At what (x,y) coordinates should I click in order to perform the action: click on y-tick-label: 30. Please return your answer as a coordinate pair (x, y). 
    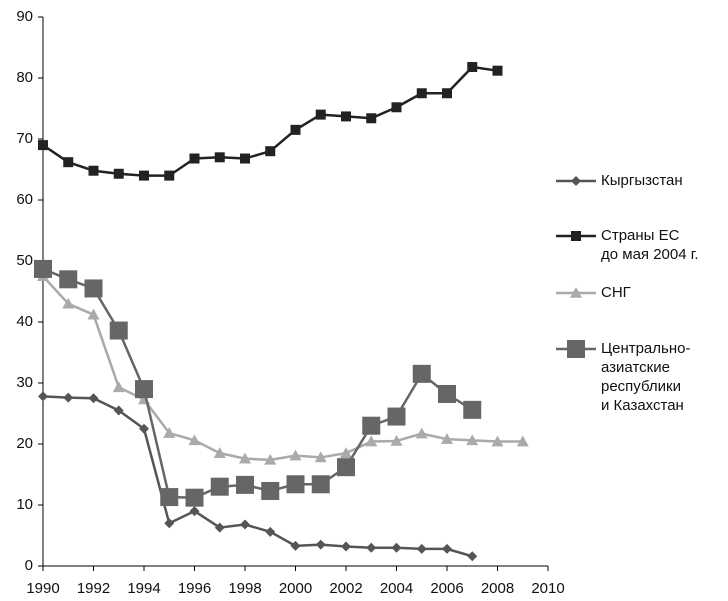
    Looking at the image, I should click on (24, 382).